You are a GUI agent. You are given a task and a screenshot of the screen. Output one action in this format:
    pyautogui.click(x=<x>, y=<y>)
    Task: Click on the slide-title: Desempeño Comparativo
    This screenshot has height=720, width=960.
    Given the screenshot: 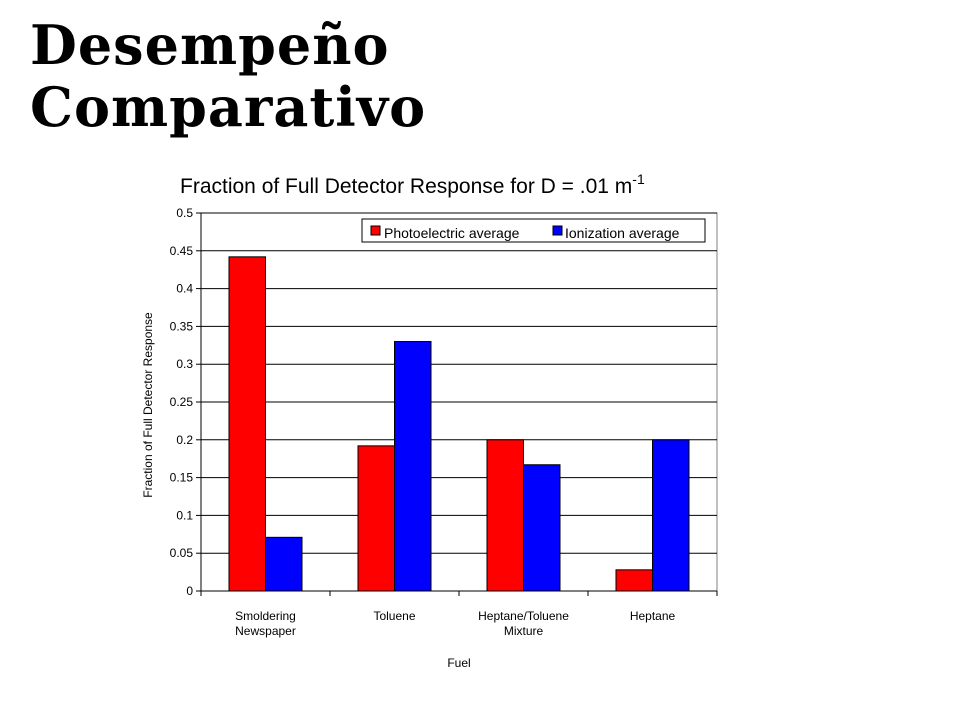 What is the action you would take?
    pyautogui.click(x=228, y=76)
    